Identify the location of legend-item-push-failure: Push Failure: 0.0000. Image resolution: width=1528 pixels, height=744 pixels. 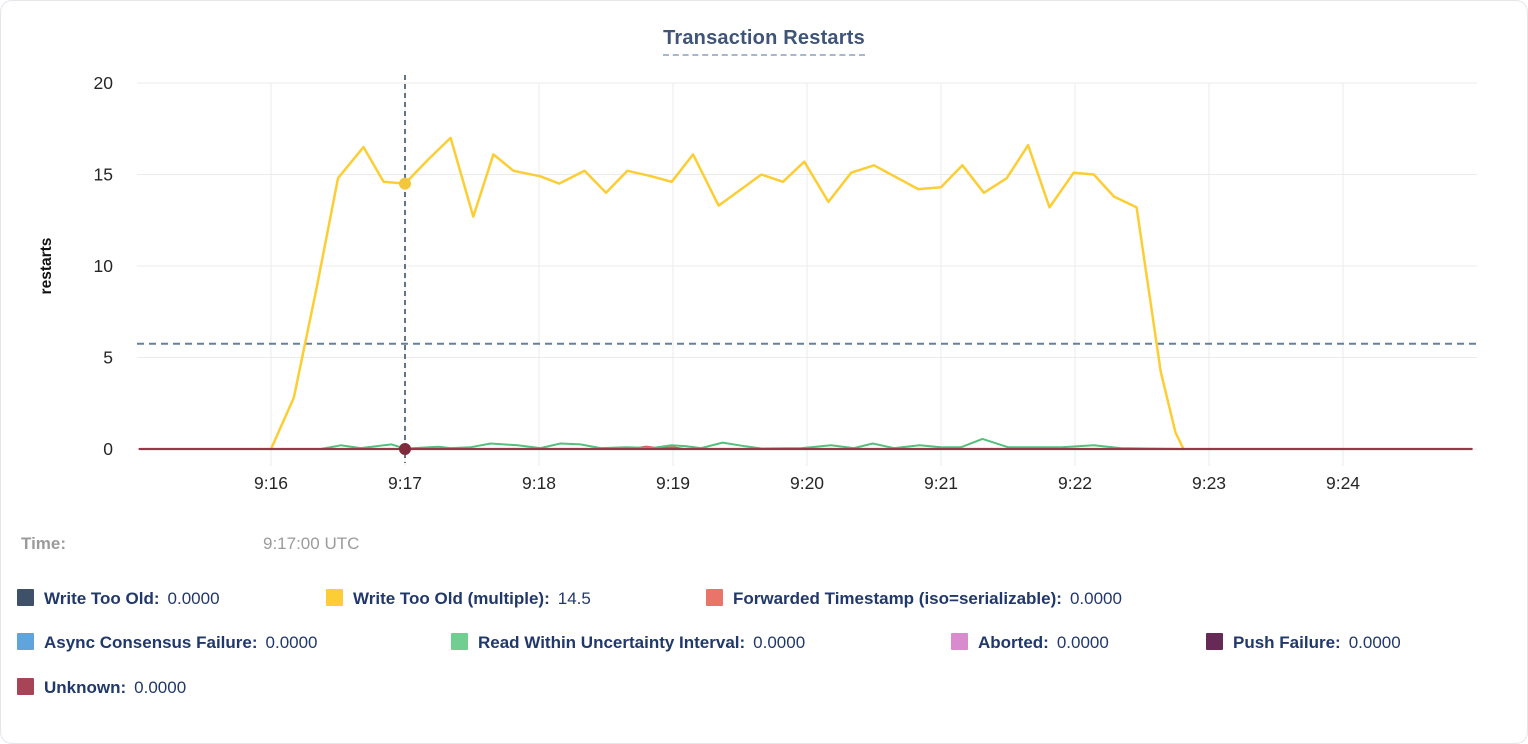
(1303, 643).